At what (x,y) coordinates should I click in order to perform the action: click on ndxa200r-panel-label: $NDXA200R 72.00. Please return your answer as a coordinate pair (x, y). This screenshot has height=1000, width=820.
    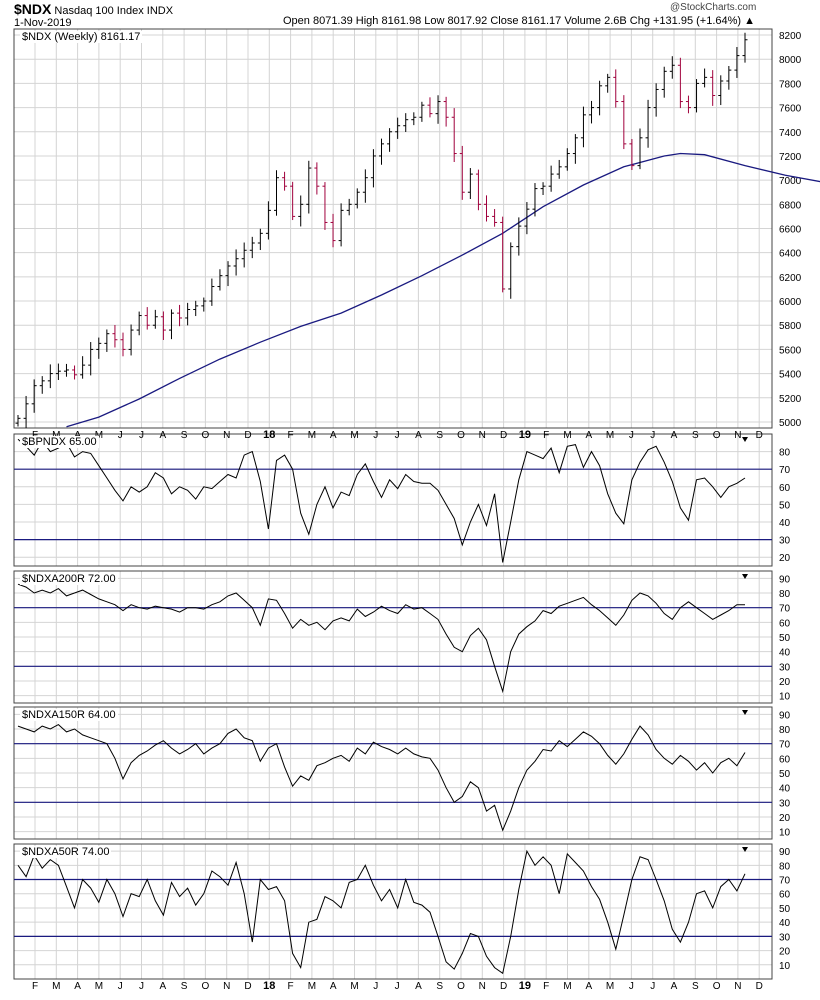
    Looking at the image, I should click on (69, 579).